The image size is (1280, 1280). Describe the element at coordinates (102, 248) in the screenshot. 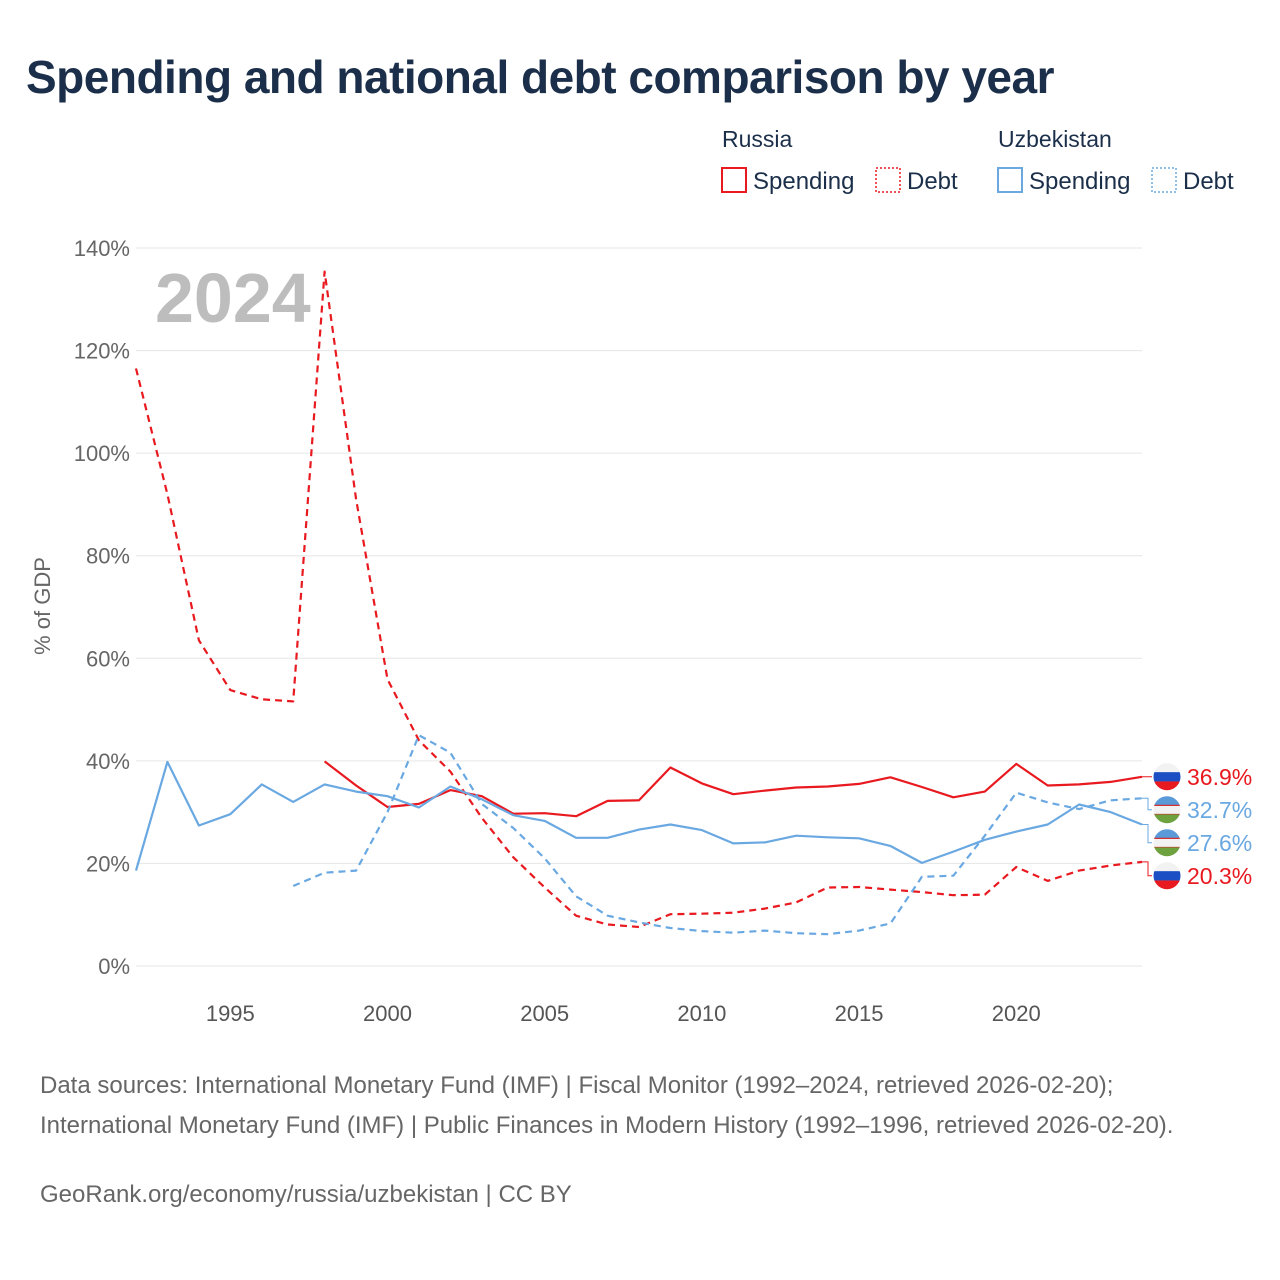

I see `y-tick-label: 140%` at that location.